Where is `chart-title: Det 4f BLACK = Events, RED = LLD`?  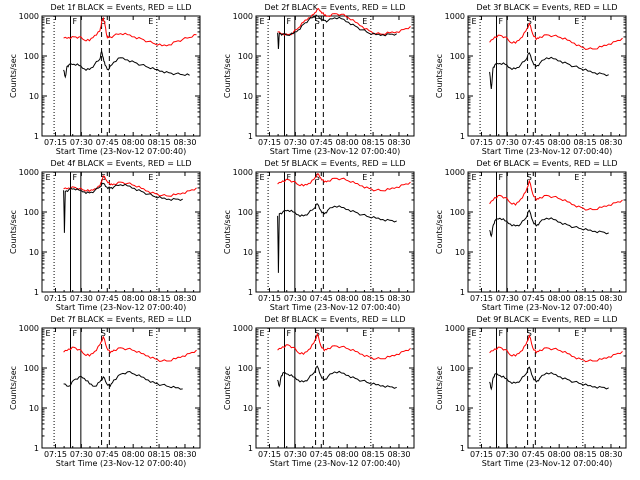 chart-title: Det 4f BLACK = Events, RED = LLD is located at coordinates (120, 163).